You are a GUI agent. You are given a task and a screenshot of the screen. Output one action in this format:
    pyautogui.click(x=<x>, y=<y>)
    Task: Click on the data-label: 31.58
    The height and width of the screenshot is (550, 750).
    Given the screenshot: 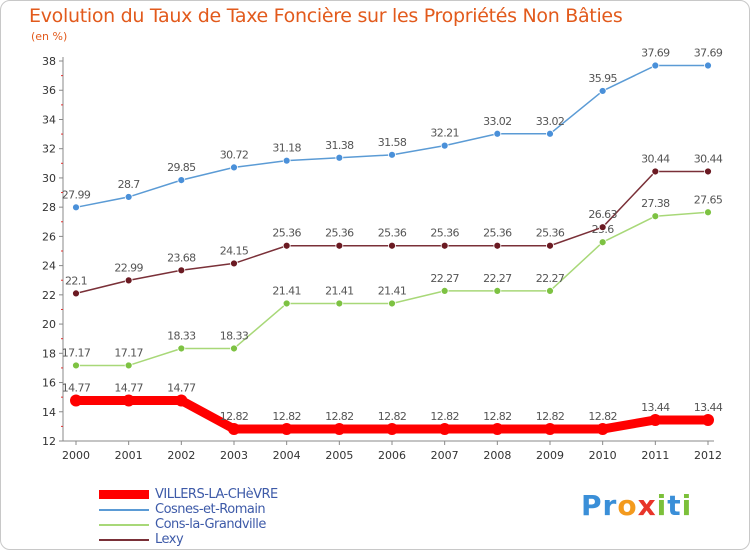 What is the action you would take?
    pyautogui.click(x=392, y=142)
    